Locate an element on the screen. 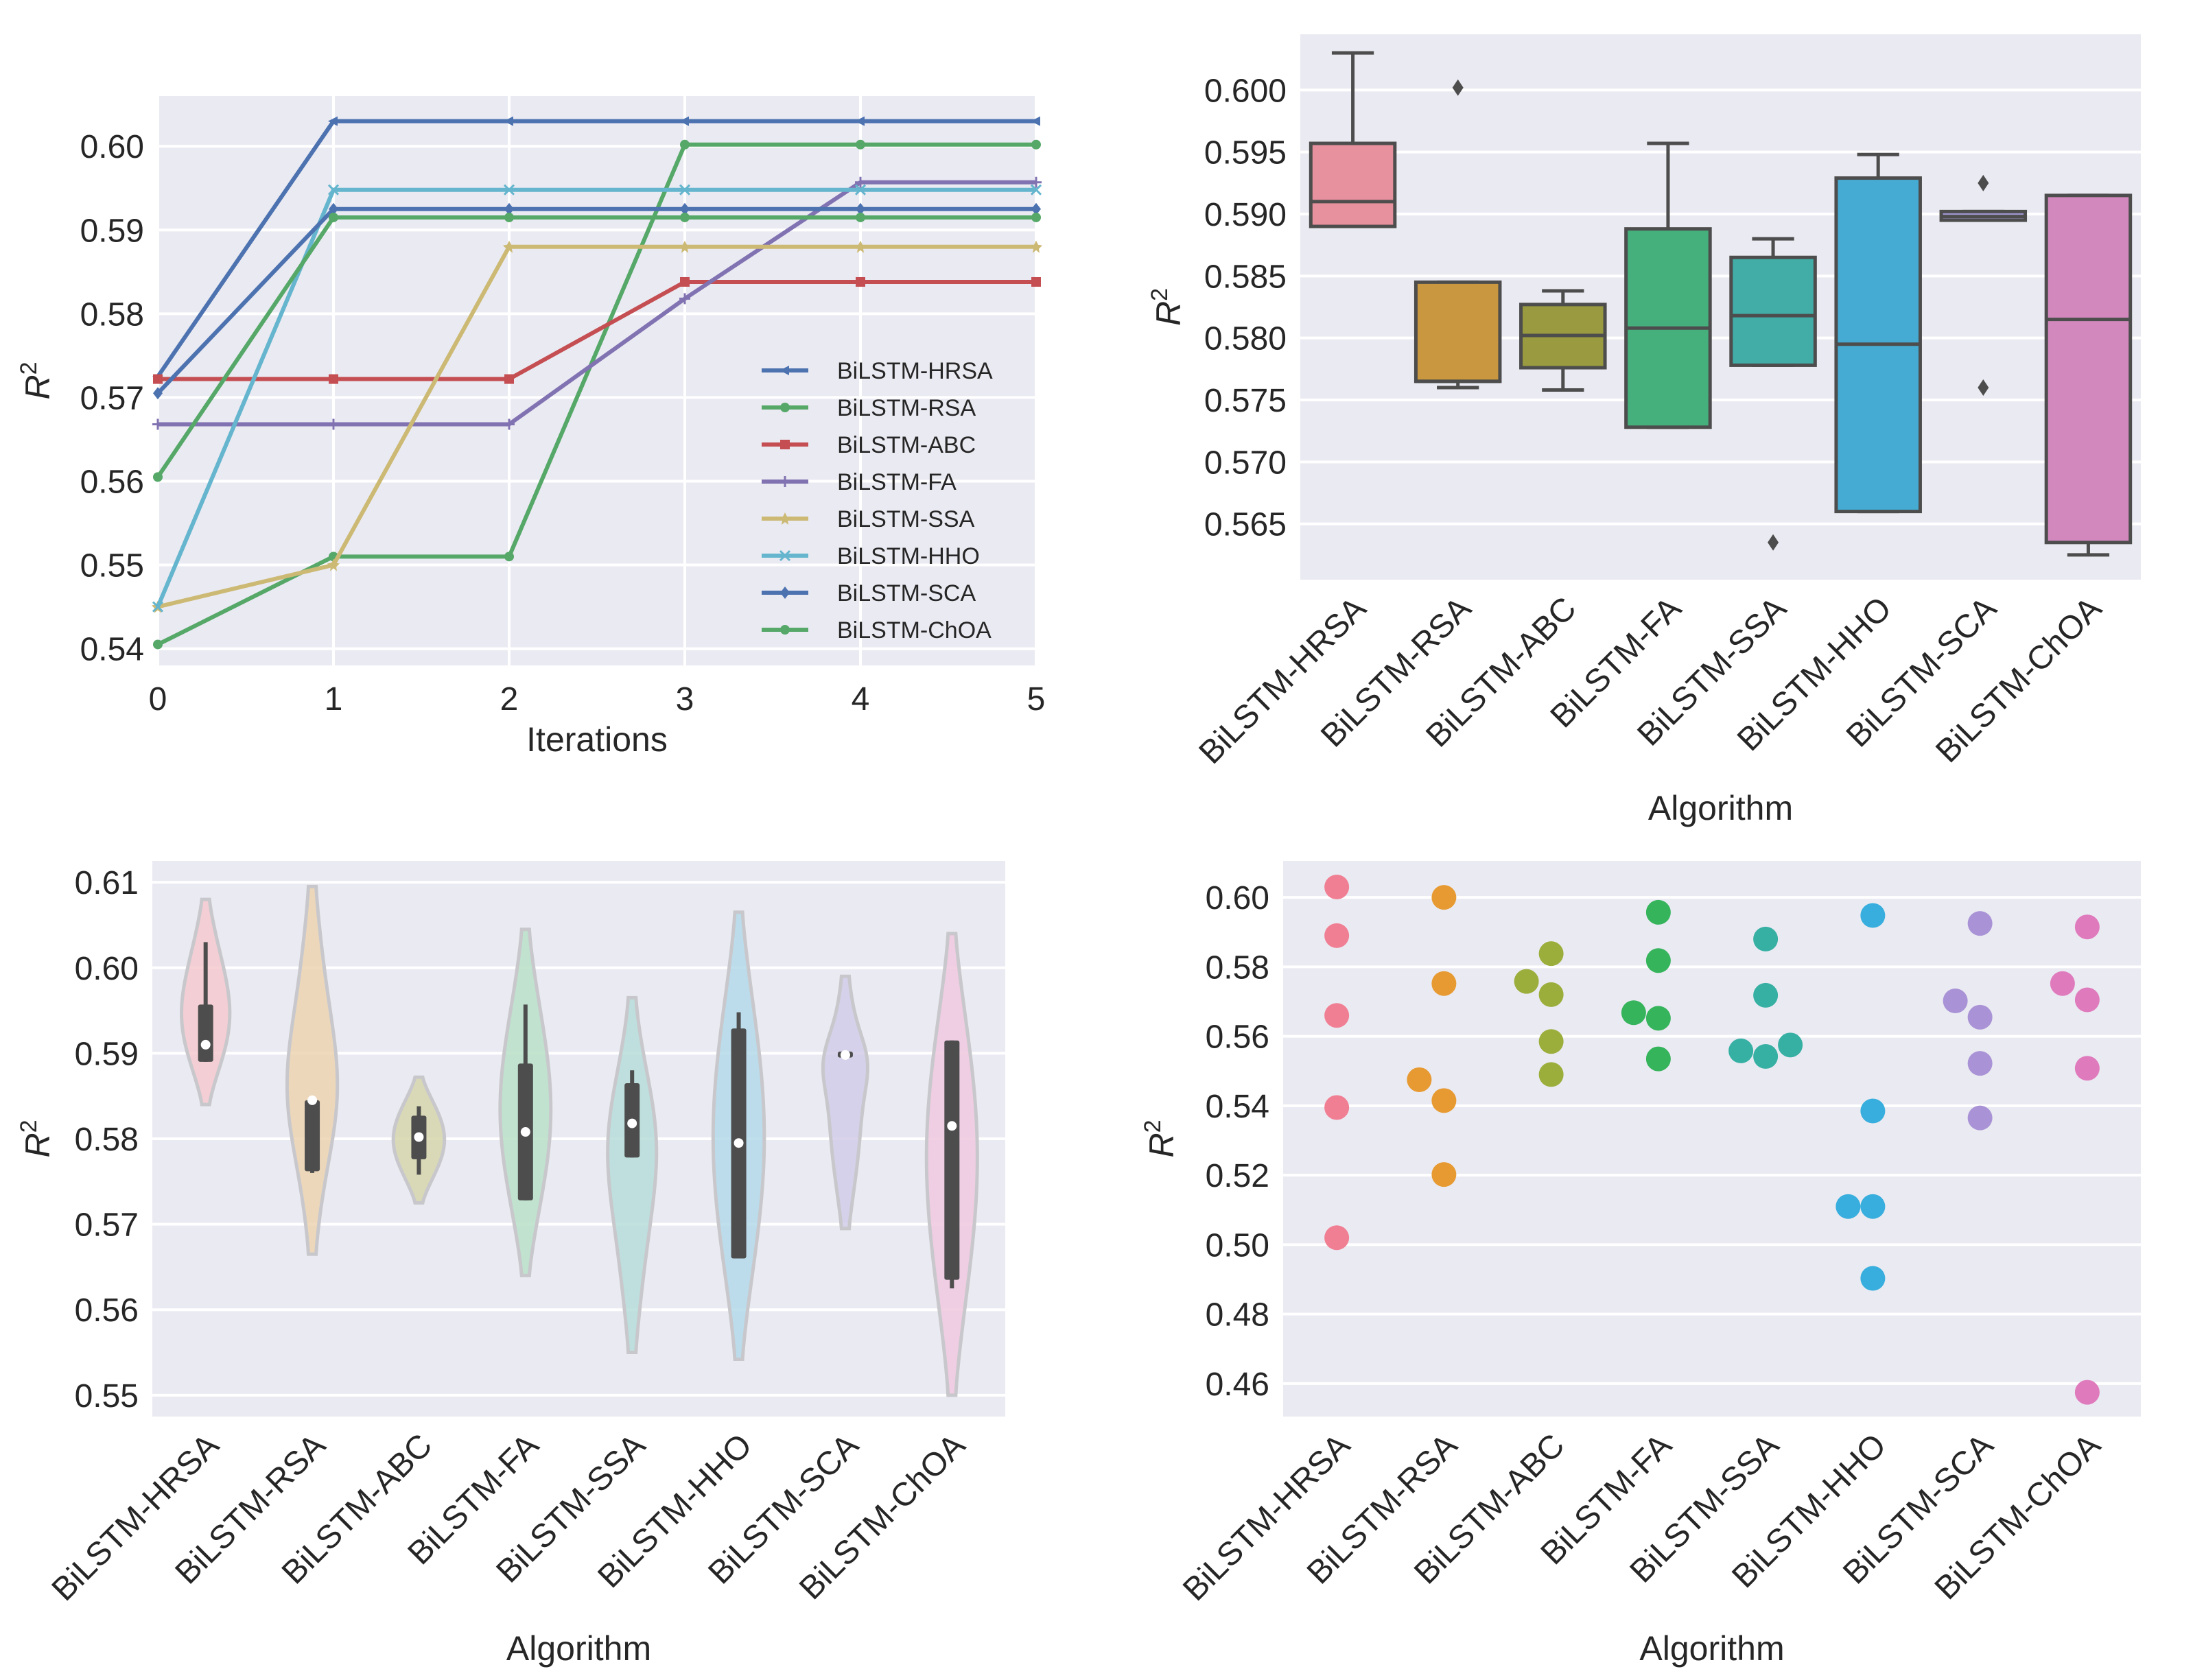  y-tick-label: 0.54 is located at coordinates (1237, 1107).